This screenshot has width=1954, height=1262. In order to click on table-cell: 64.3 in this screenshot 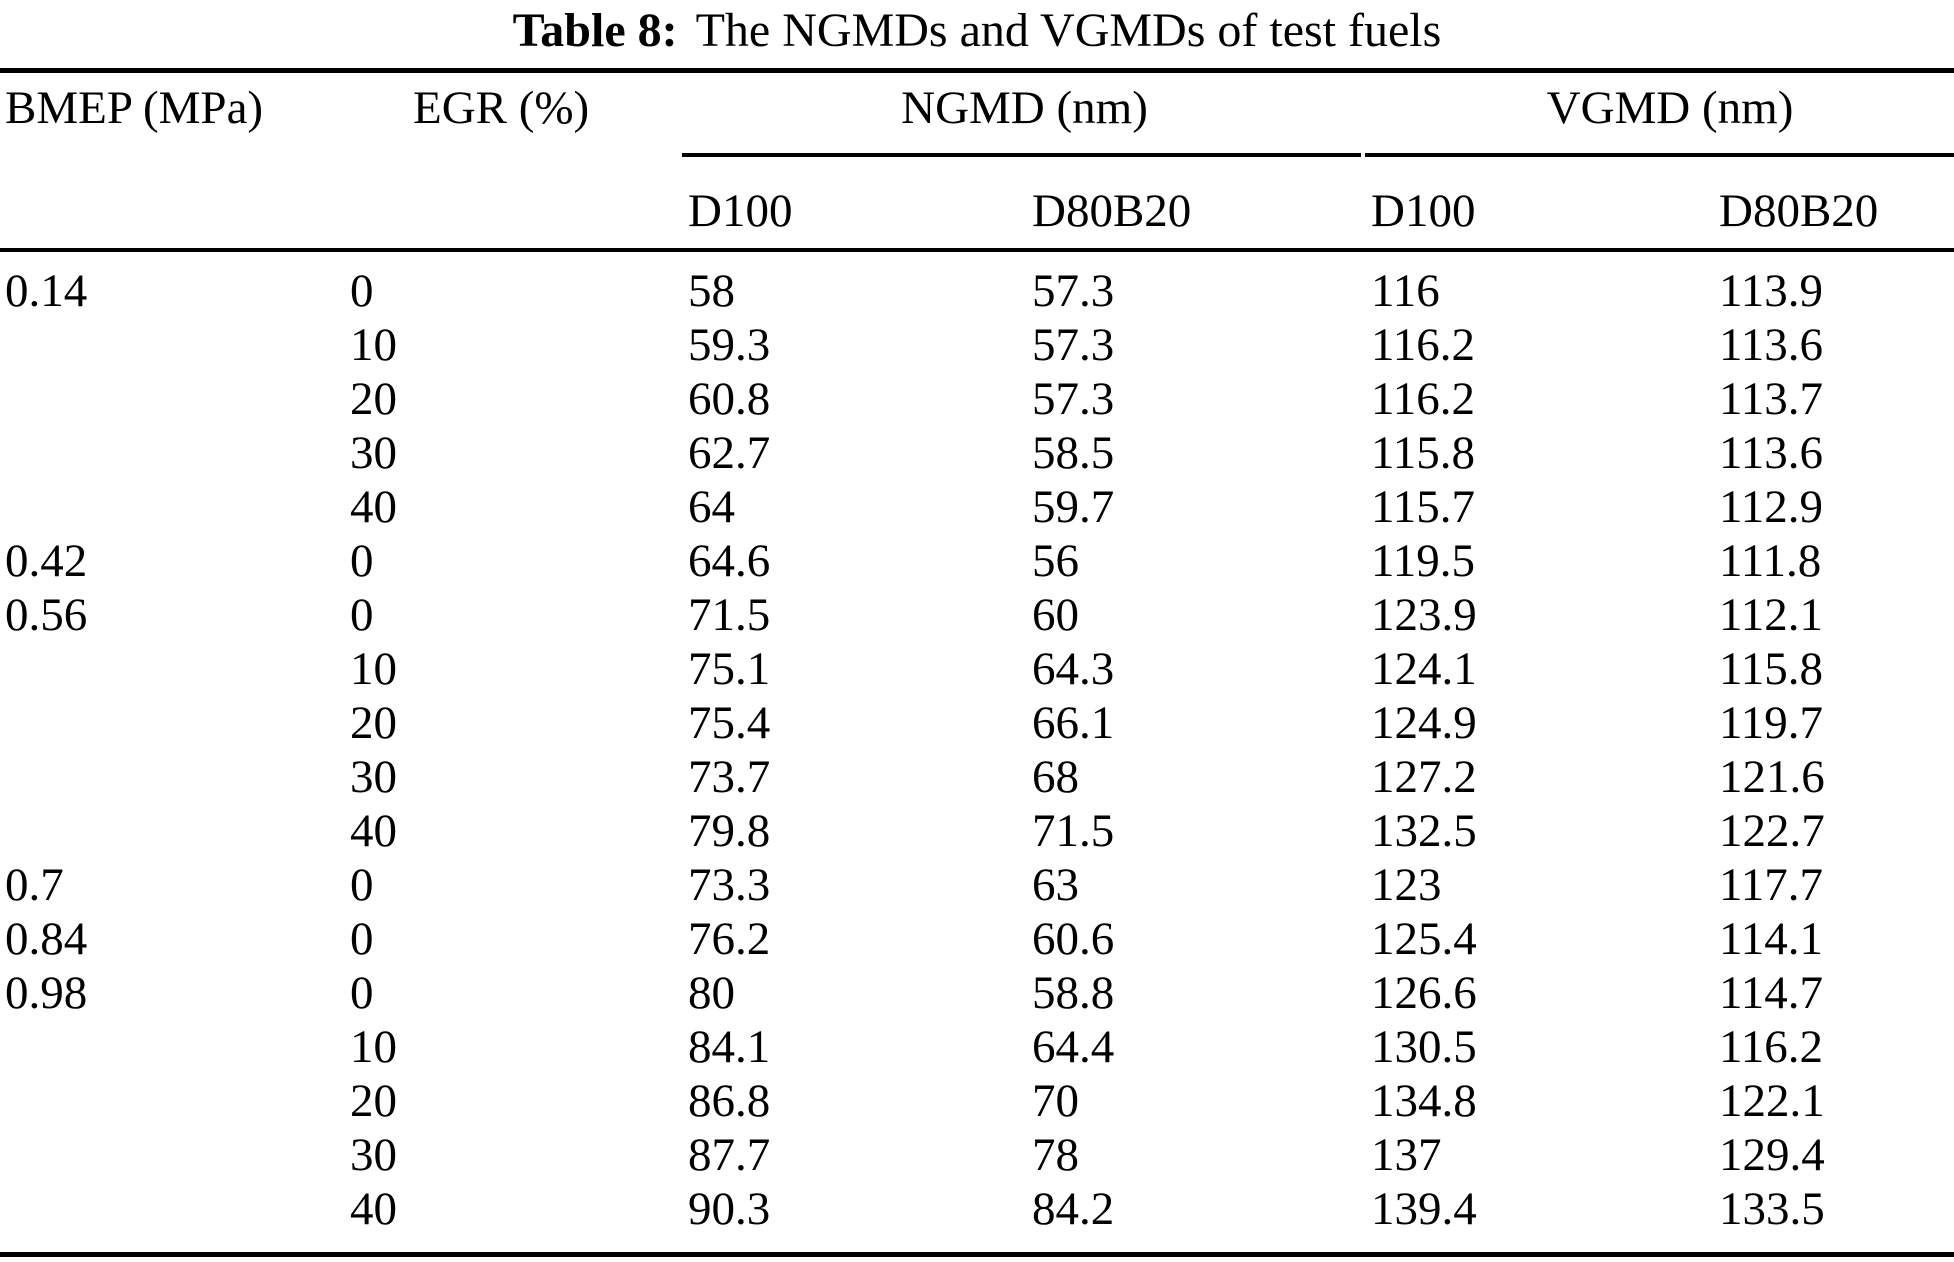, I will do `click(1073, 669)`.